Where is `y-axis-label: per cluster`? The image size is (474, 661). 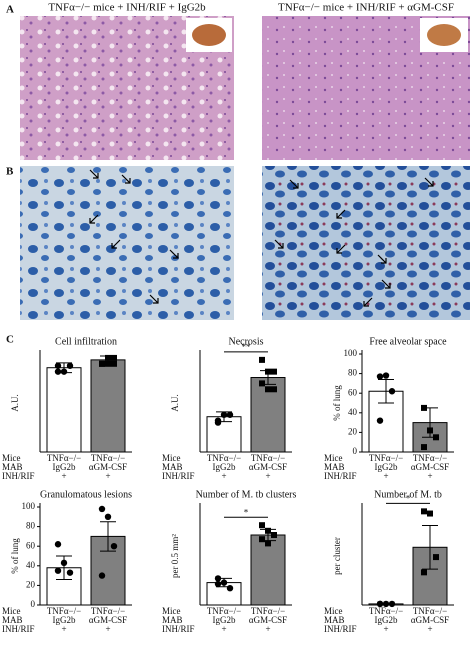
y-axis-label: per cluster is located at coordinates (337, 556).